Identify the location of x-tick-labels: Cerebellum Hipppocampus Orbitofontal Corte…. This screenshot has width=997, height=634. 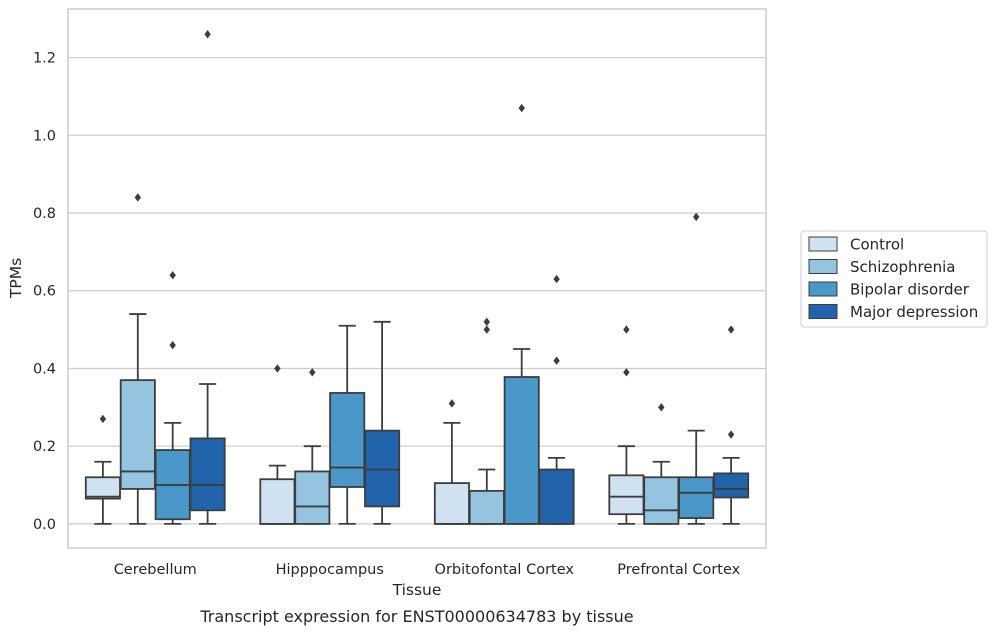
(427, 570).